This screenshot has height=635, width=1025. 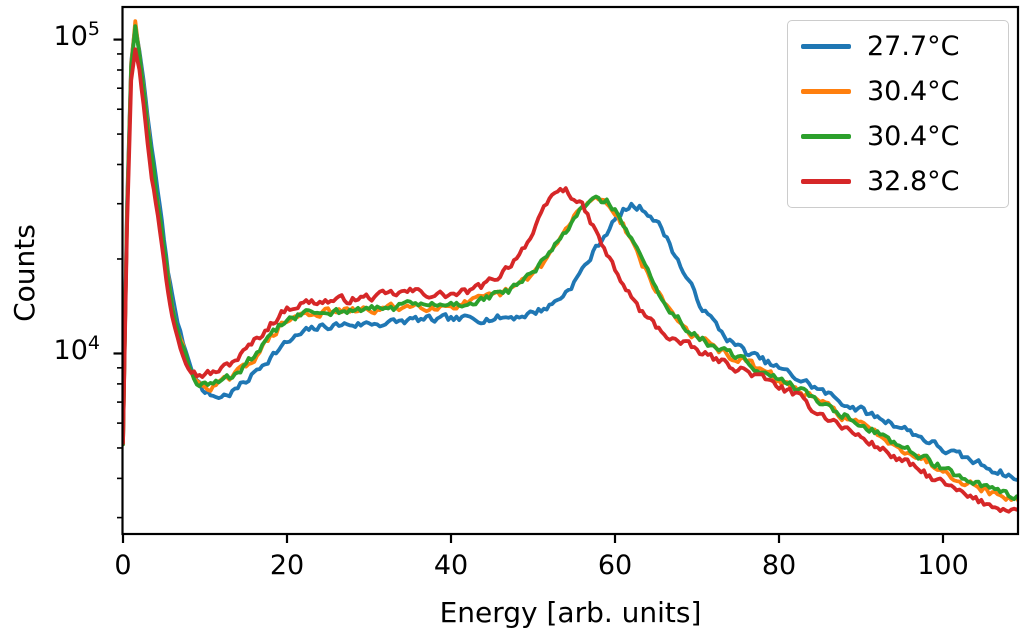 I want to click on x-tick-label-100: 100, so click(x=943, y=565).